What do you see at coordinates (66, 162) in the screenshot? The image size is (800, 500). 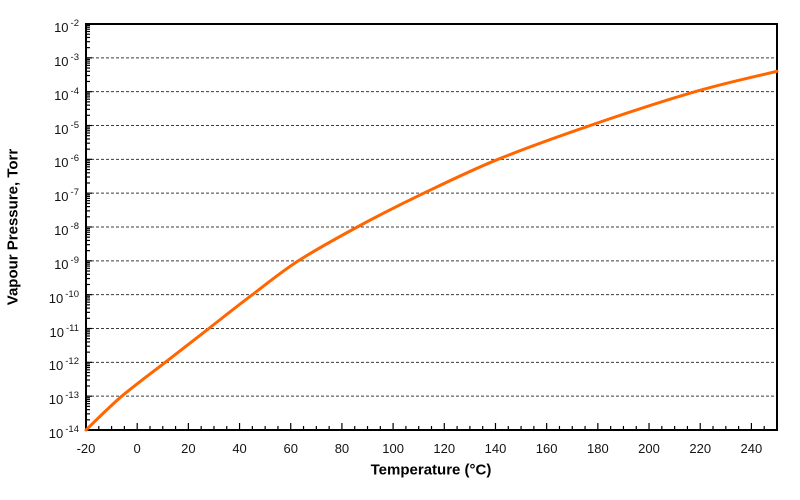 I see `y-tick-label: 10 -6` at bounding box center [66, 162].